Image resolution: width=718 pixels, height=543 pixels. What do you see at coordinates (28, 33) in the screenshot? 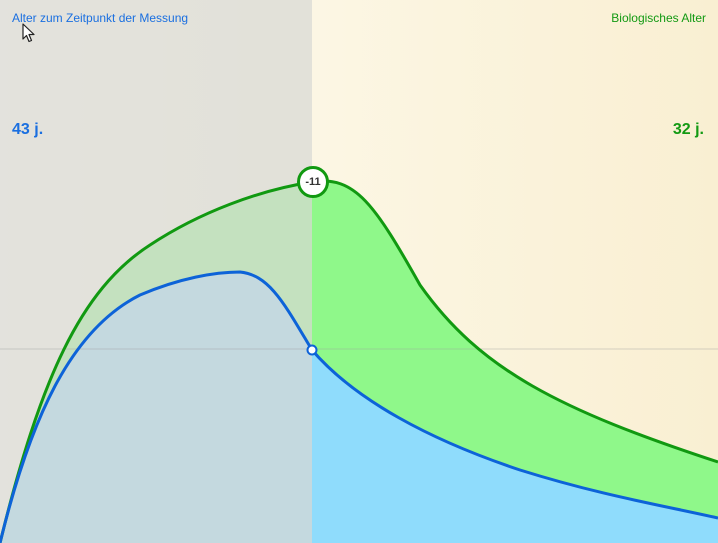
I see `arrow-cursor-icon` at bounding box center [28, 33].